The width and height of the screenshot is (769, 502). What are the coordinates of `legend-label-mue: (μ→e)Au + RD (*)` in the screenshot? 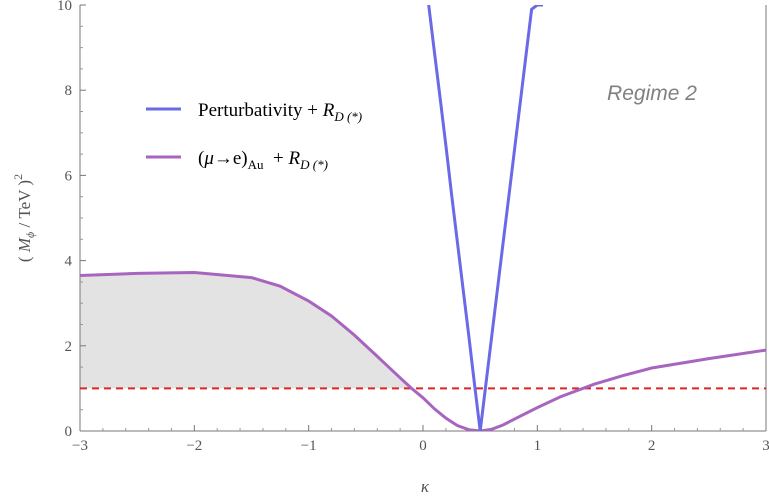 It's located at (263, 160).